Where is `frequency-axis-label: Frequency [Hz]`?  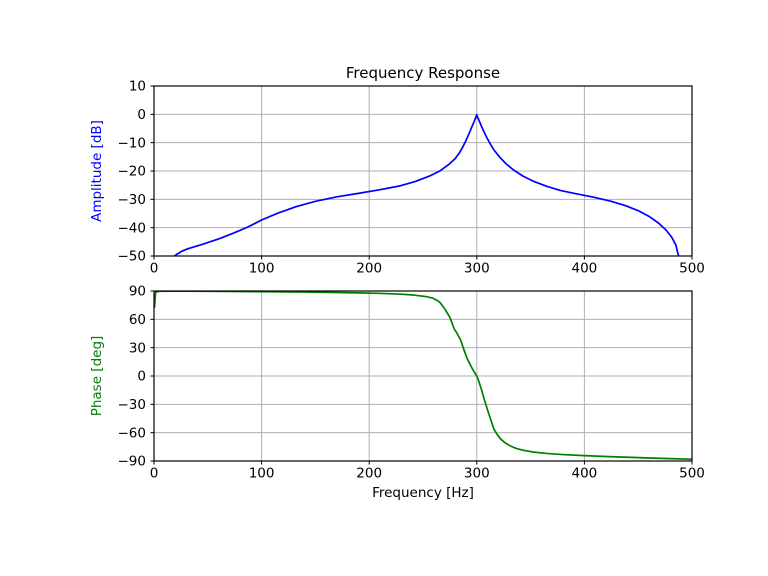
frequency-axis-label: Frequency [Hz] is located at coordinates (423, 493).